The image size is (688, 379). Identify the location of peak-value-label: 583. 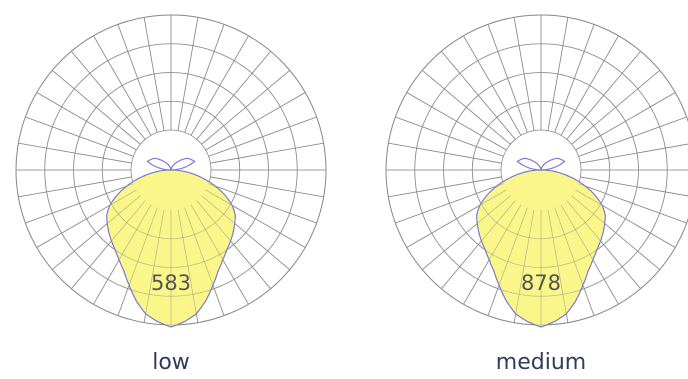
(171, 283).